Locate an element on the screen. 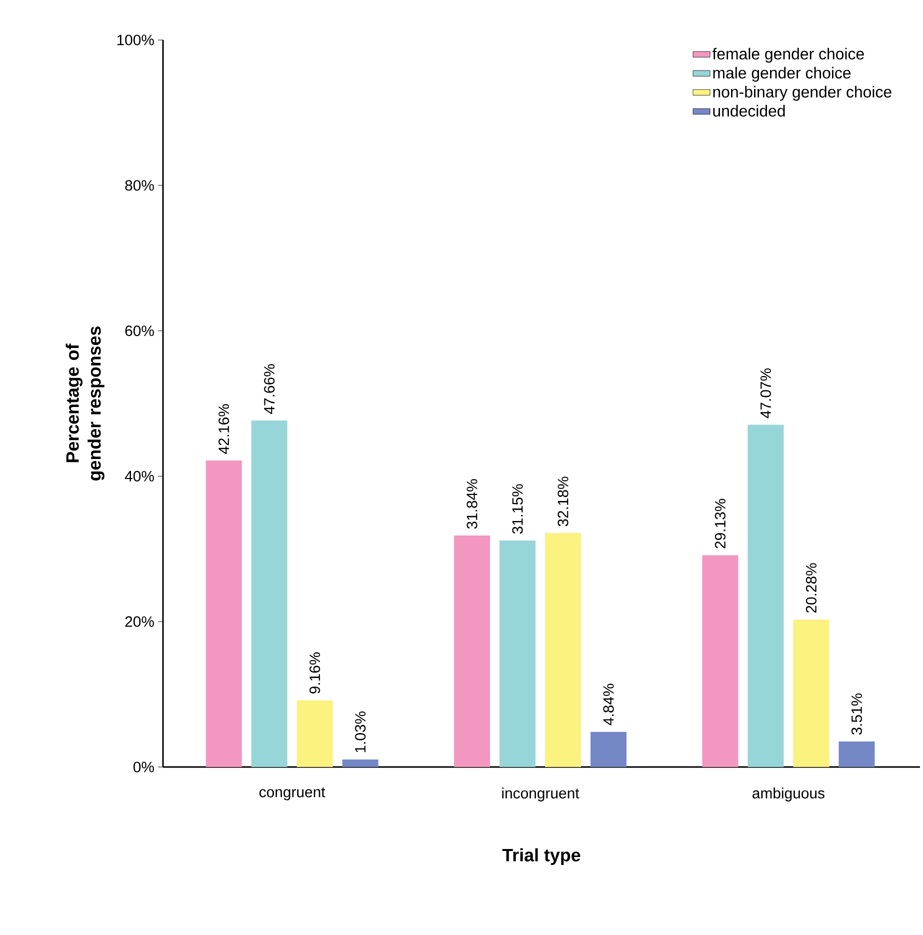 This screenshot has height=935, width=923. x-tick-label: ambiguous is located at coordinates (788, 795).